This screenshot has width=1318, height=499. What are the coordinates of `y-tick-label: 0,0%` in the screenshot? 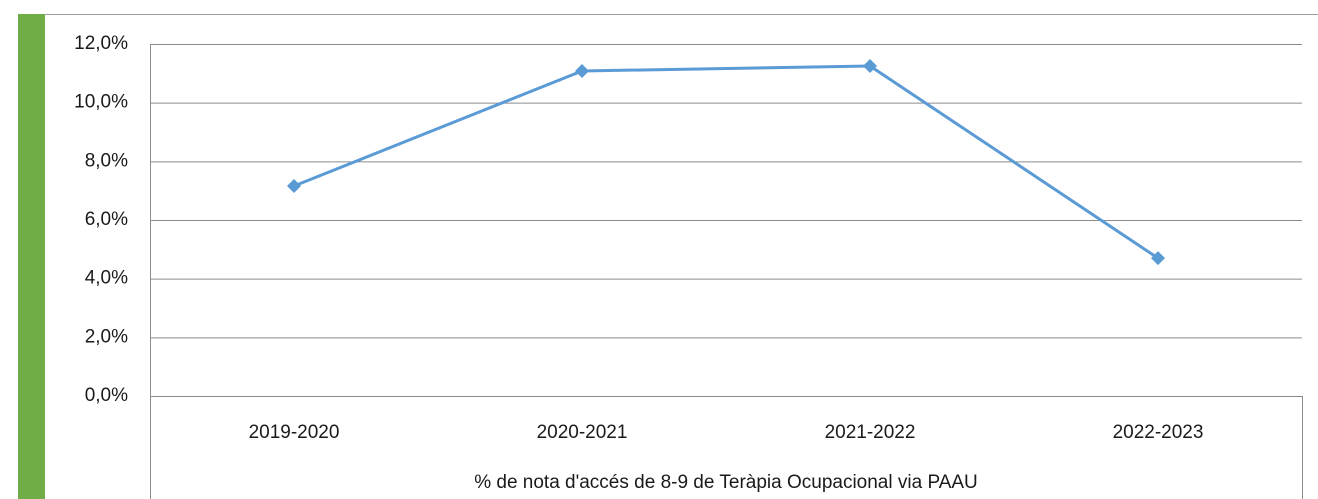 It's located at (106, 395).